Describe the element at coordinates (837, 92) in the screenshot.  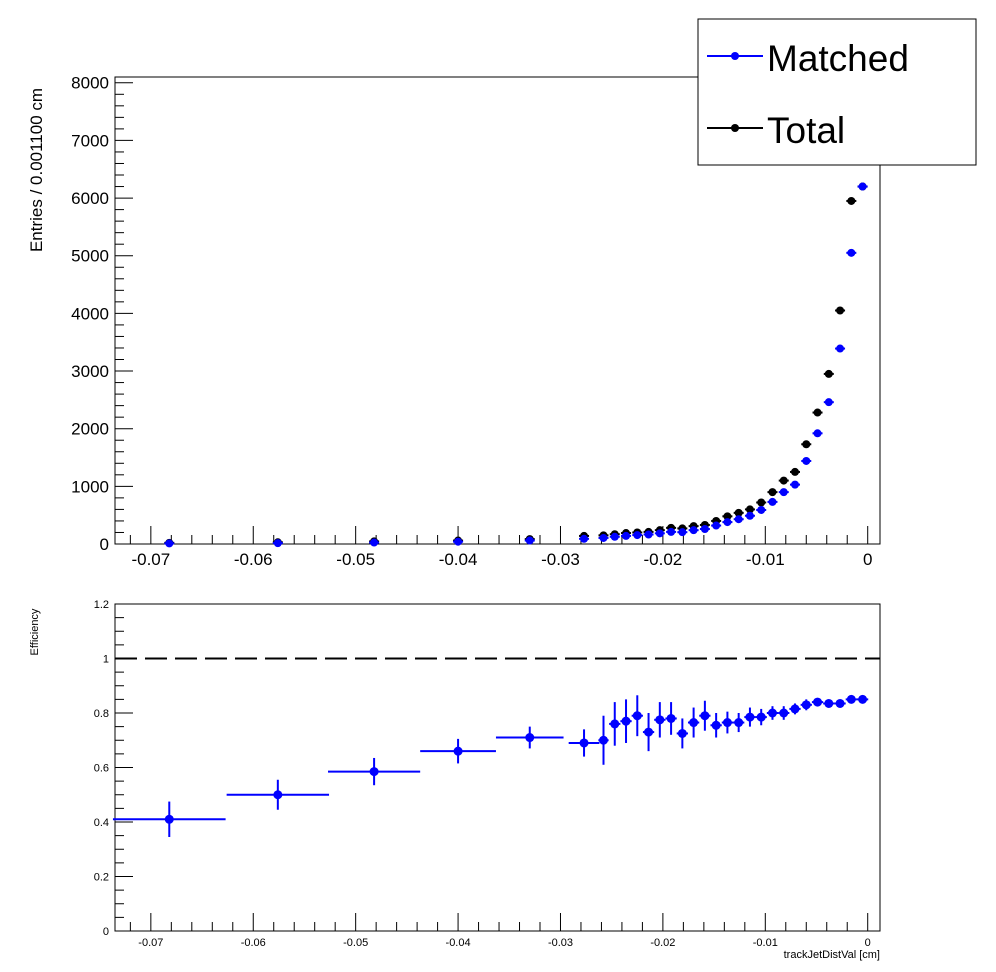
I see `legend-box` at that location.